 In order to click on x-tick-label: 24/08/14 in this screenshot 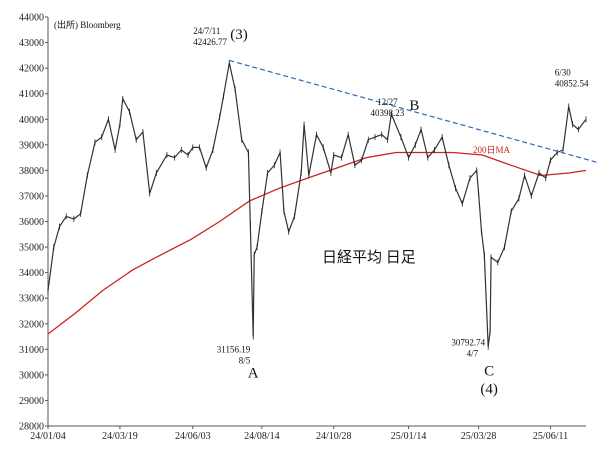, I will do `click(262, 436)`.